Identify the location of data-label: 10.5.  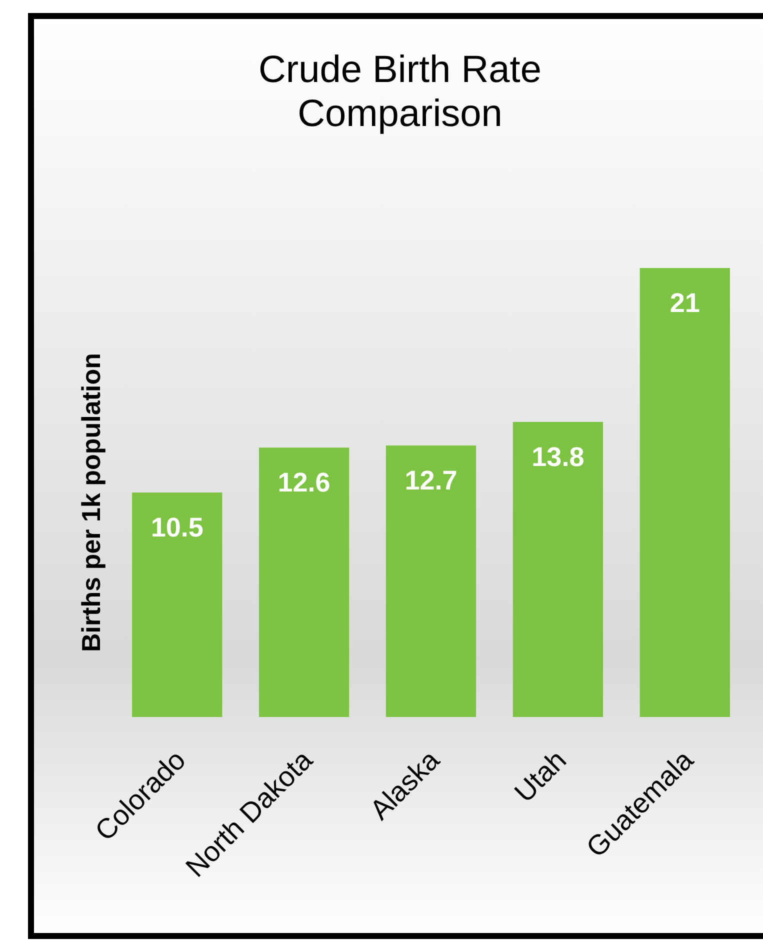
(177, 527).